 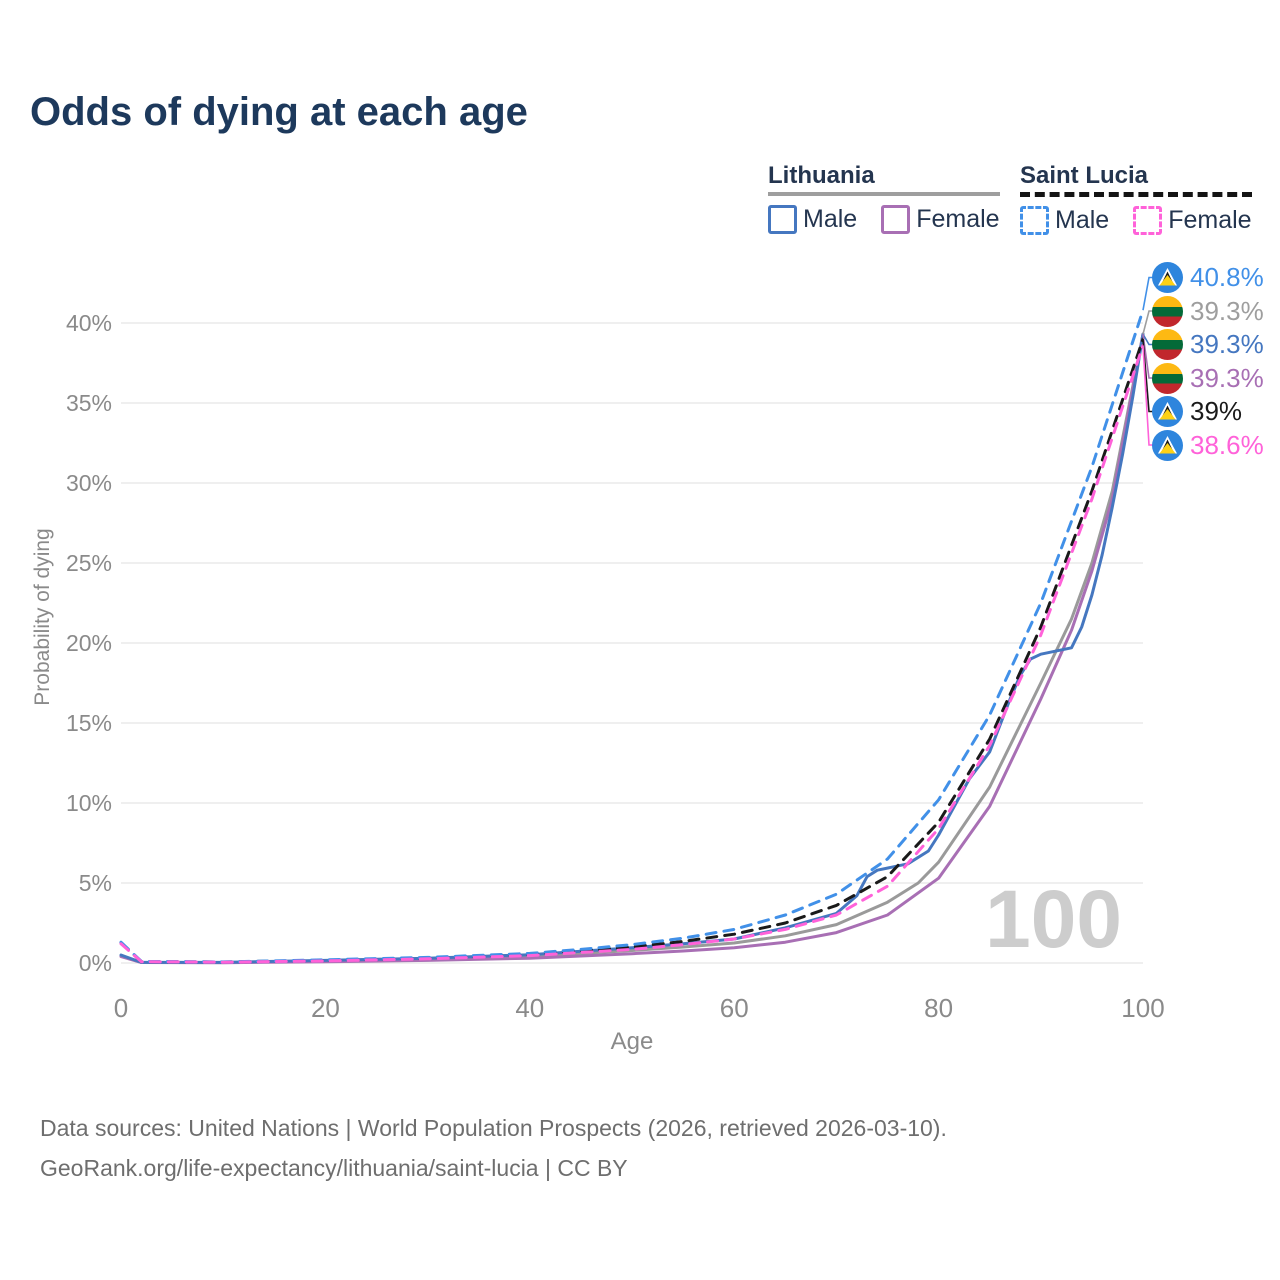 I want to click on x-tick-label: 40, so click(x=529, y=1008).